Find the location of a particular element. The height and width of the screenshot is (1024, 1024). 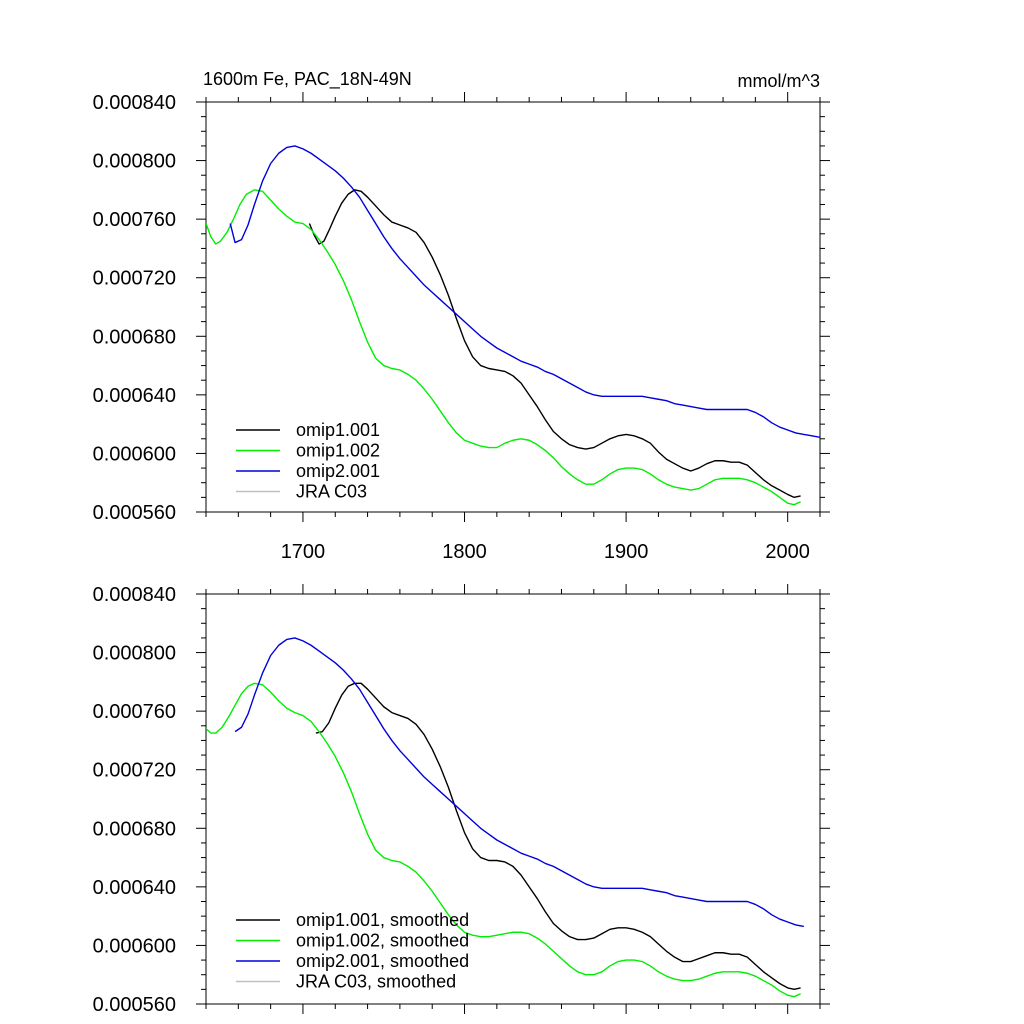

legend-label: JRA C03, smoothed is located at coordinates (376, 982).